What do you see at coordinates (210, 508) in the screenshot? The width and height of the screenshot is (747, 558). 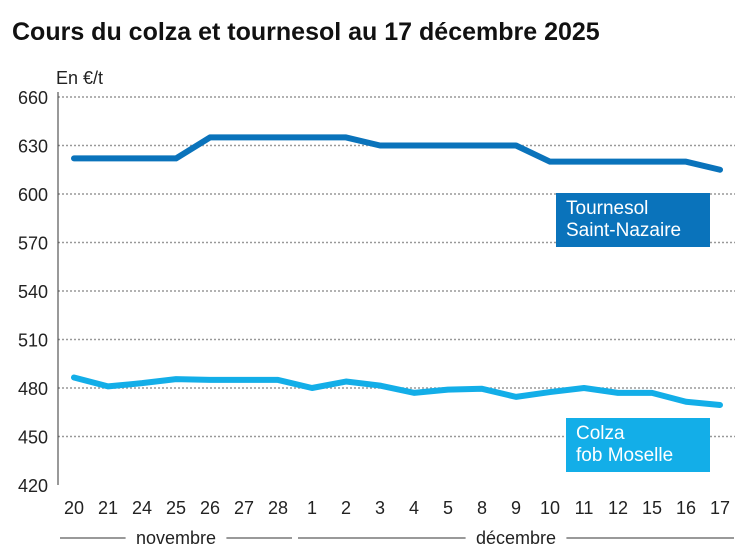 I see `x-tick-label: 26` at bounding box center [210, 508].